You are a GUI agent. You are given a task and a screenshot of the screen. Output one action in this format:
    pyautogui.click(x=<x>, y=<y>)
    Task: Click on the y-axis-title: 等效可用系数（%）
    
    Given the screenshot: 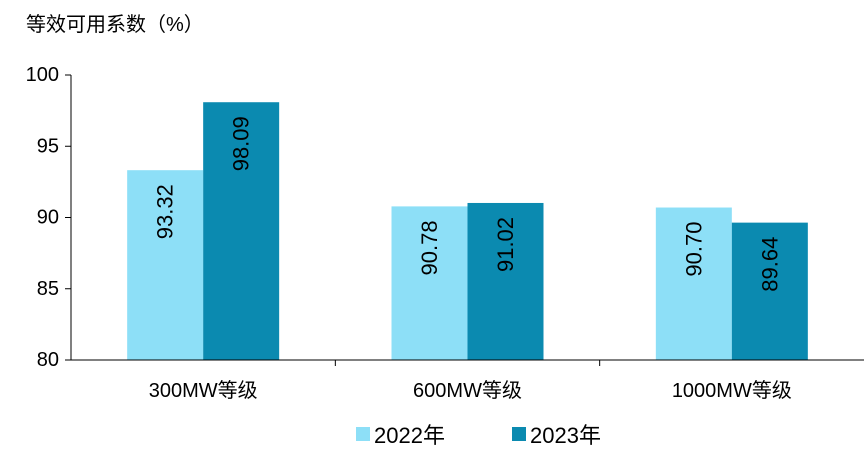 What is the action you would take?
    pyautogui.click(x=115, y=25)
    